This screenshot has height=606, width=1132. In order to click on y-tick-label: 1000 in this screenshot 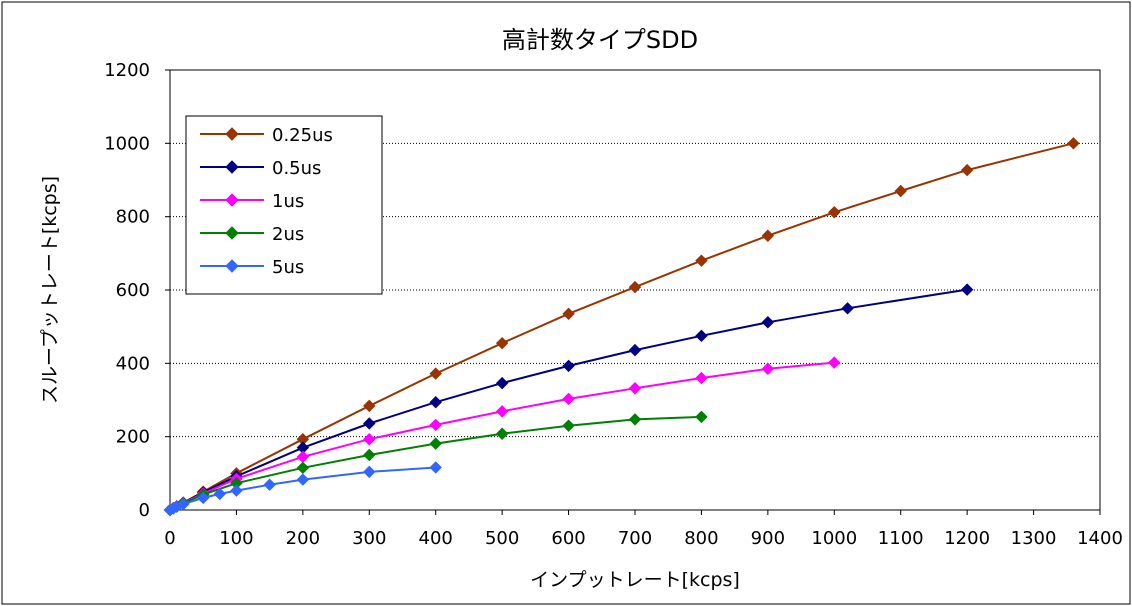, I will do `click(127, 143)`.